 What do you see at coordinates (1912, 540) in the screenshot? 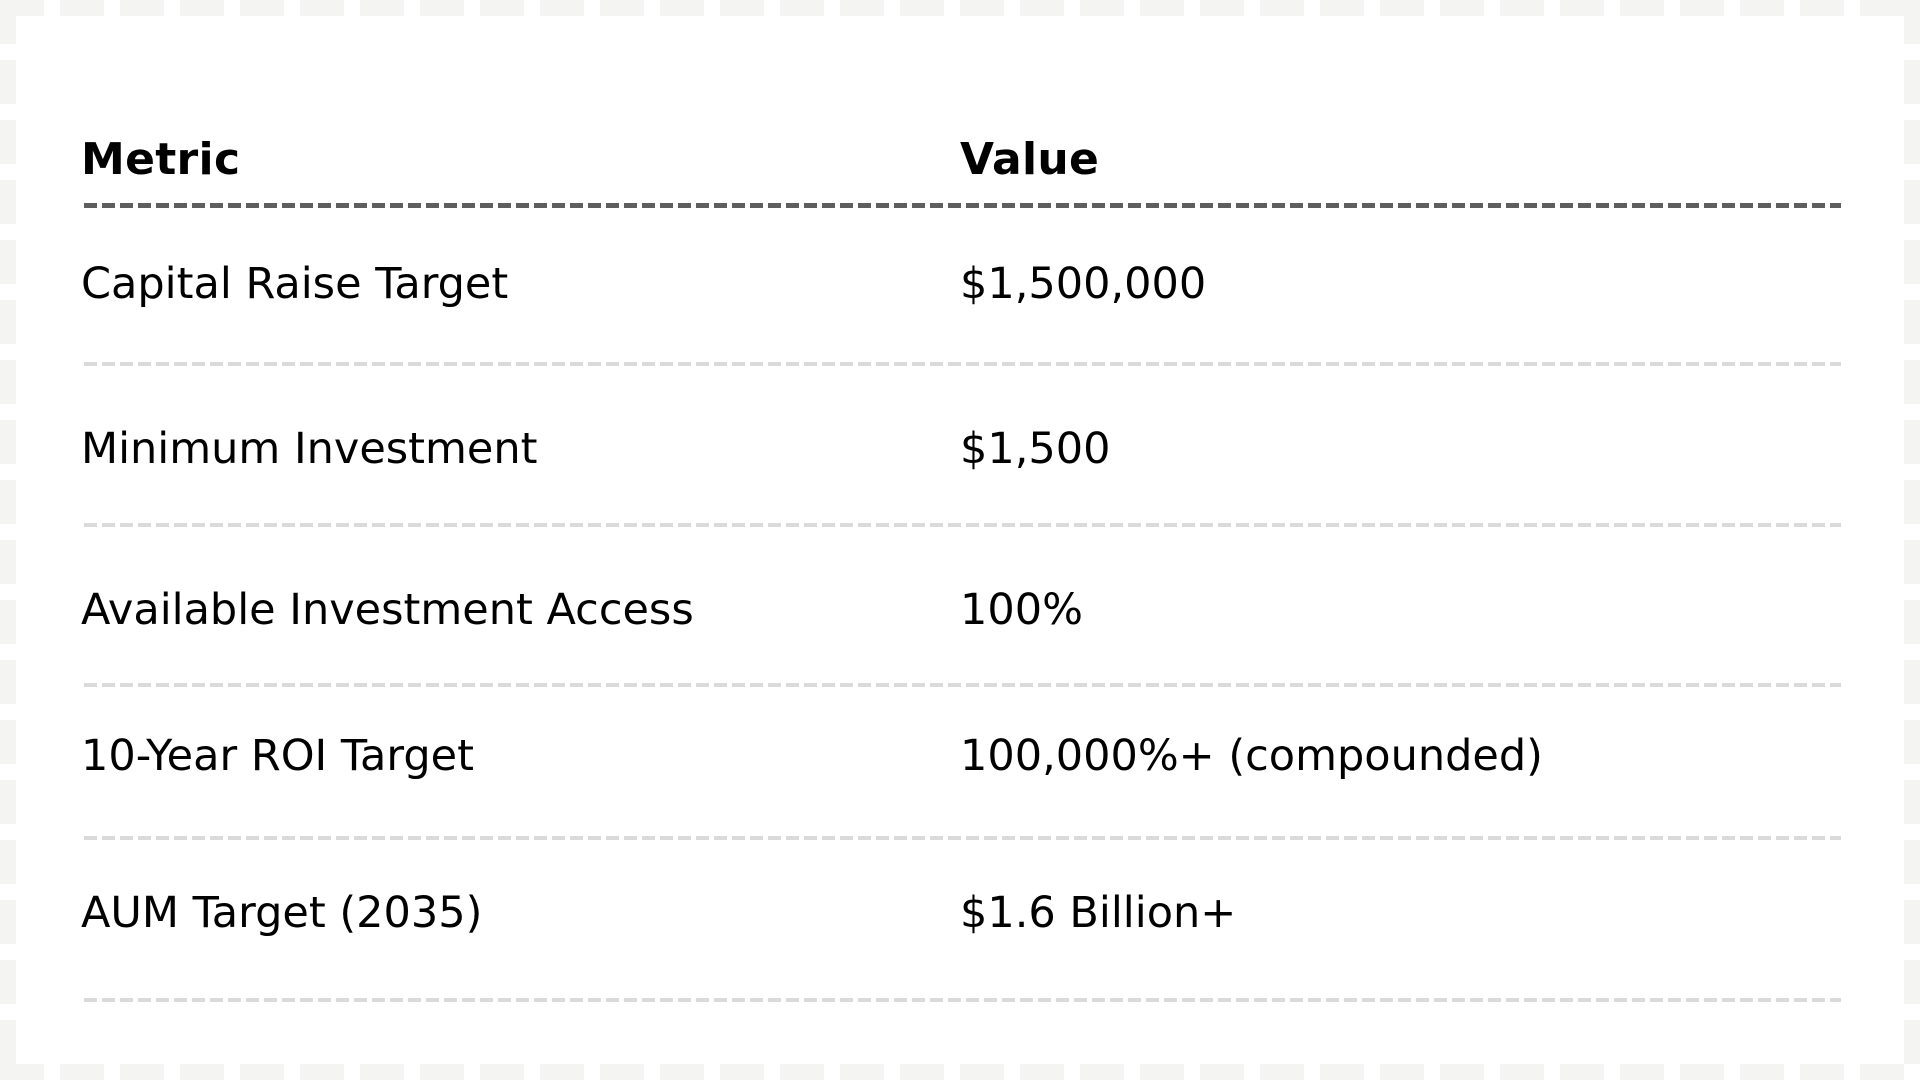
I see `page-frame-right` at bounding box center [1912, 540].